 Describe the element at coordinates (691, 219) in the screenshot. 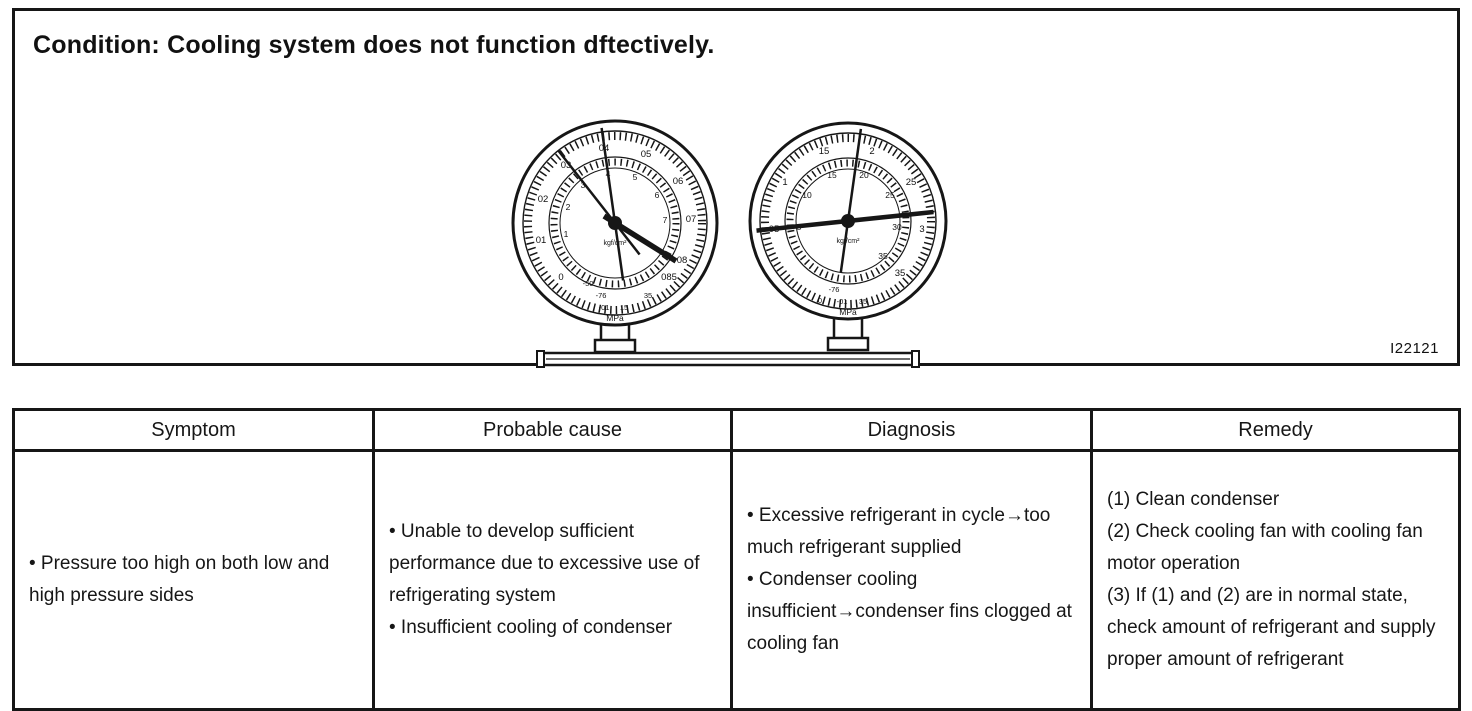

I see `gauge-label: 07` at that location.